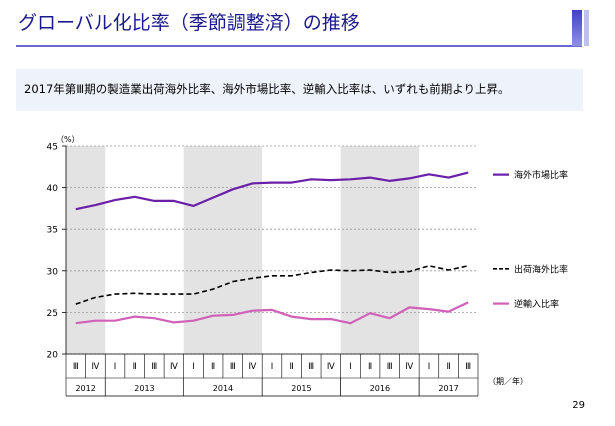 The image size is (615, 426). I want to click on title-underline, so click(299, 46).